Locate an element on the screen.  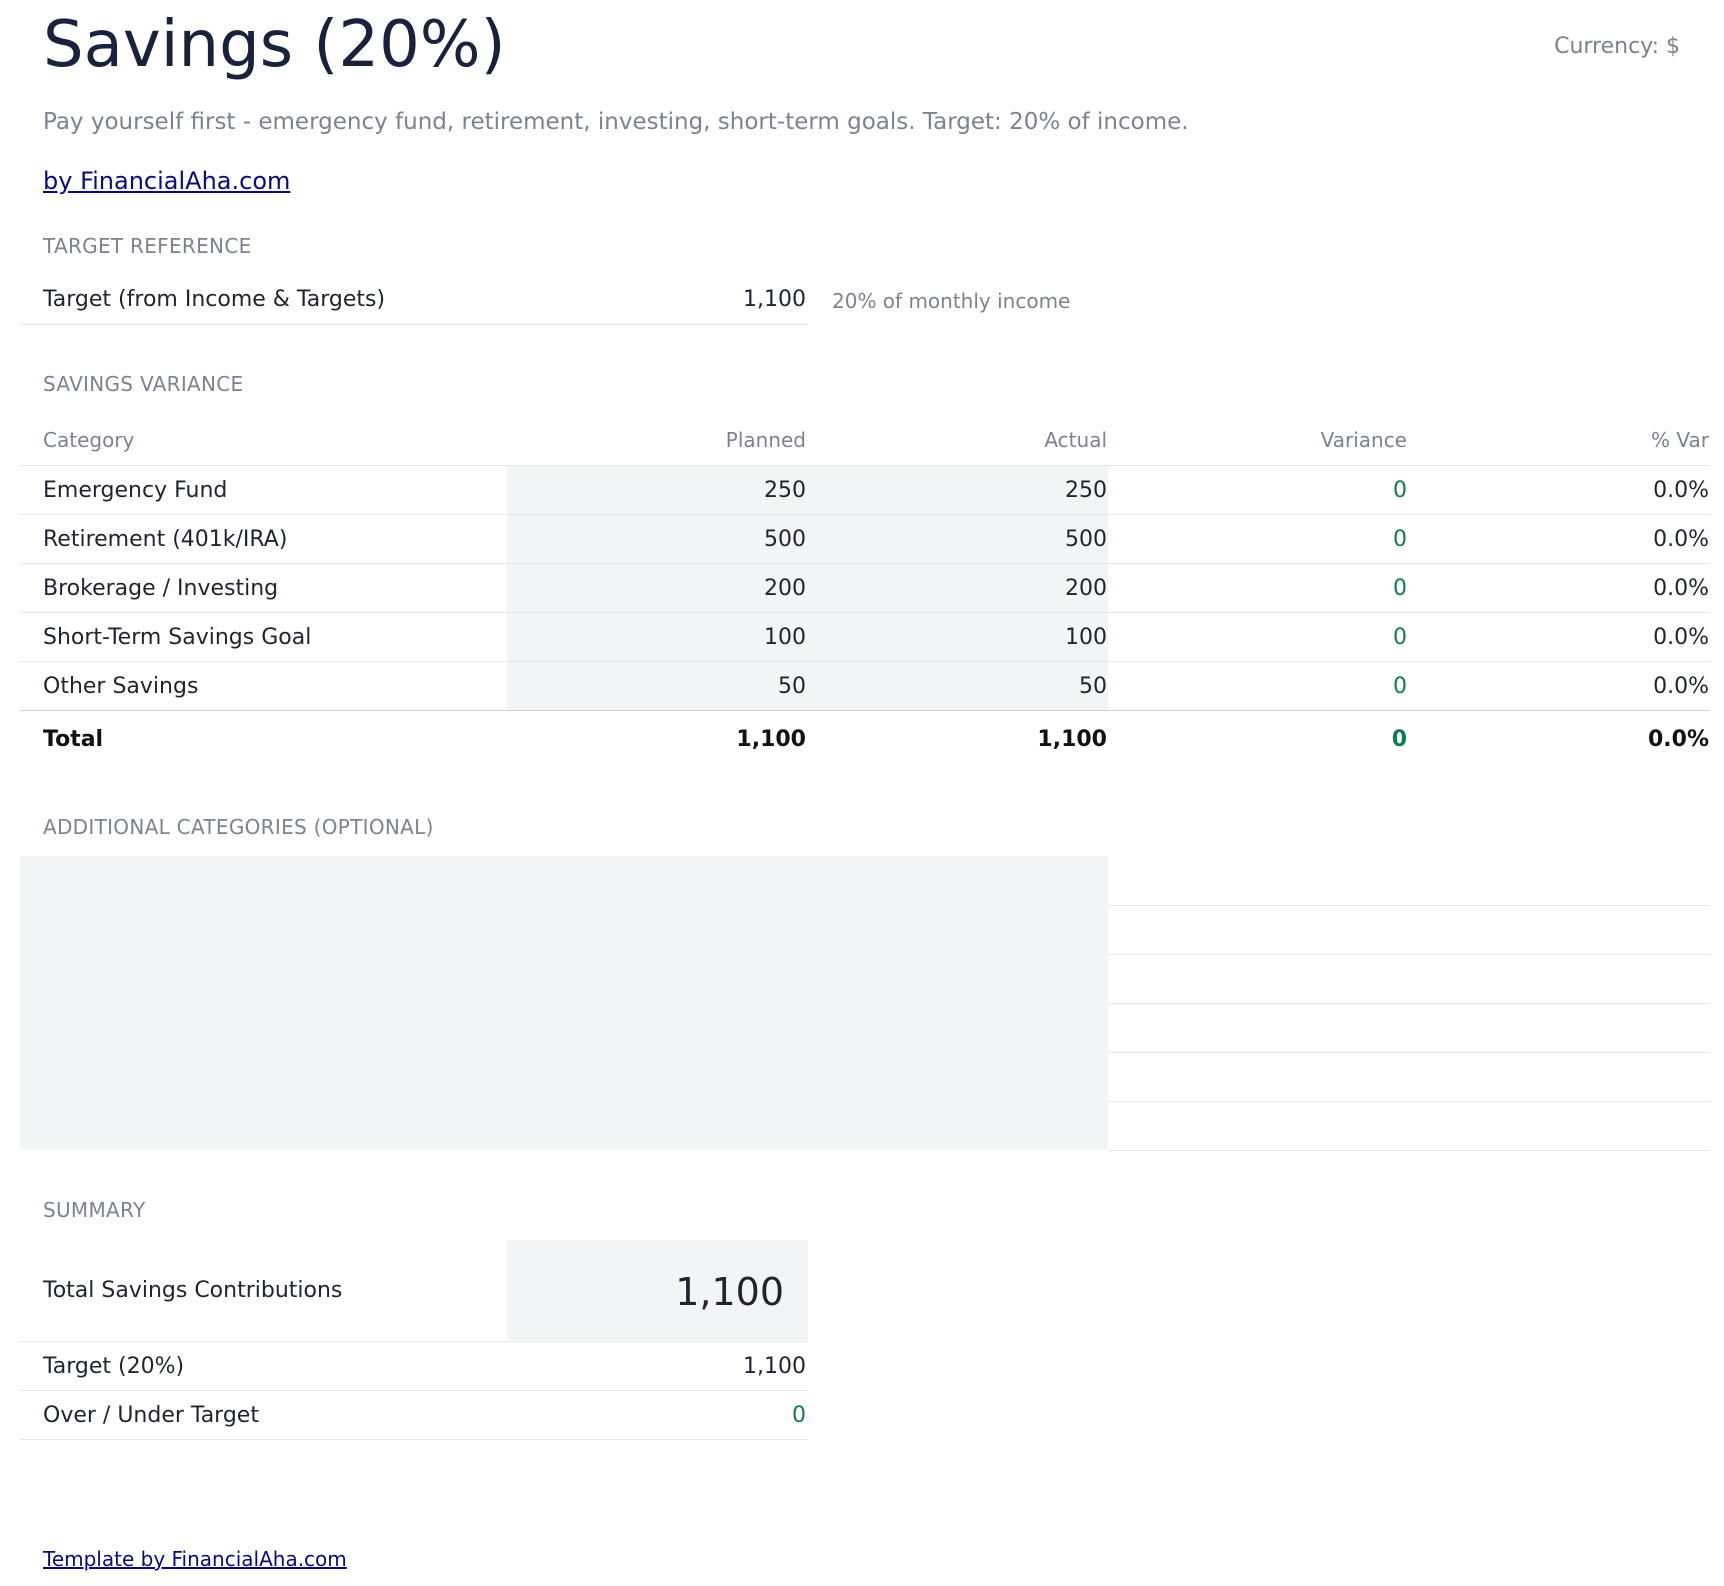
summary-over-under-value: 0 is located at coordinates (799, 1415).